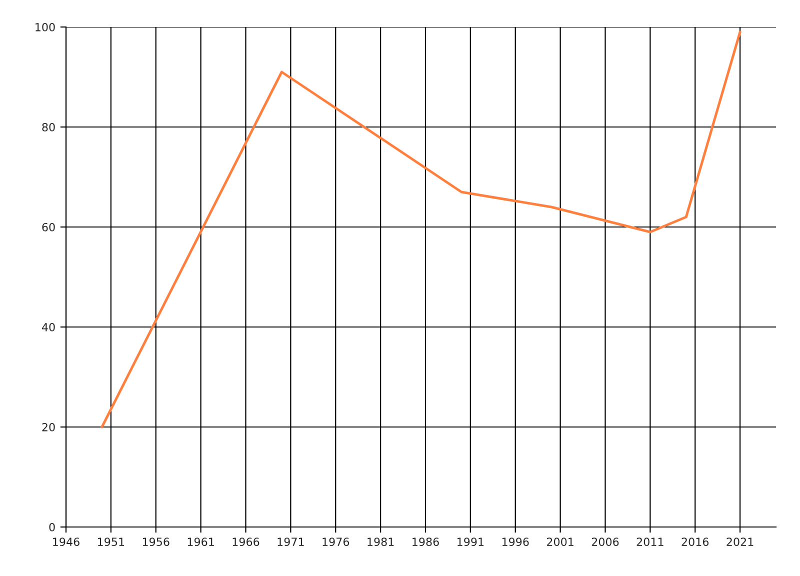  I want to click on x-tick-label: 2021, so click(740, 542).